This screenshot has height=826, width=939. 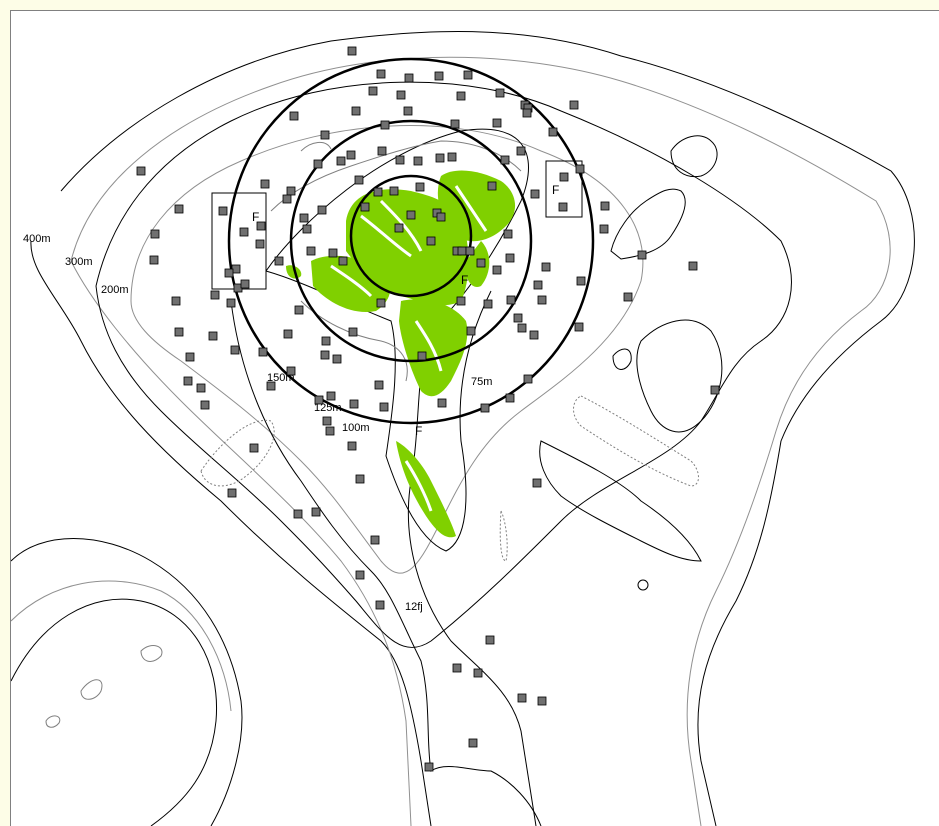 What do you see at coordinates (255, 217) in the screenshot?
I see `zone-marker-west: F` at bounding box center [255, 217].